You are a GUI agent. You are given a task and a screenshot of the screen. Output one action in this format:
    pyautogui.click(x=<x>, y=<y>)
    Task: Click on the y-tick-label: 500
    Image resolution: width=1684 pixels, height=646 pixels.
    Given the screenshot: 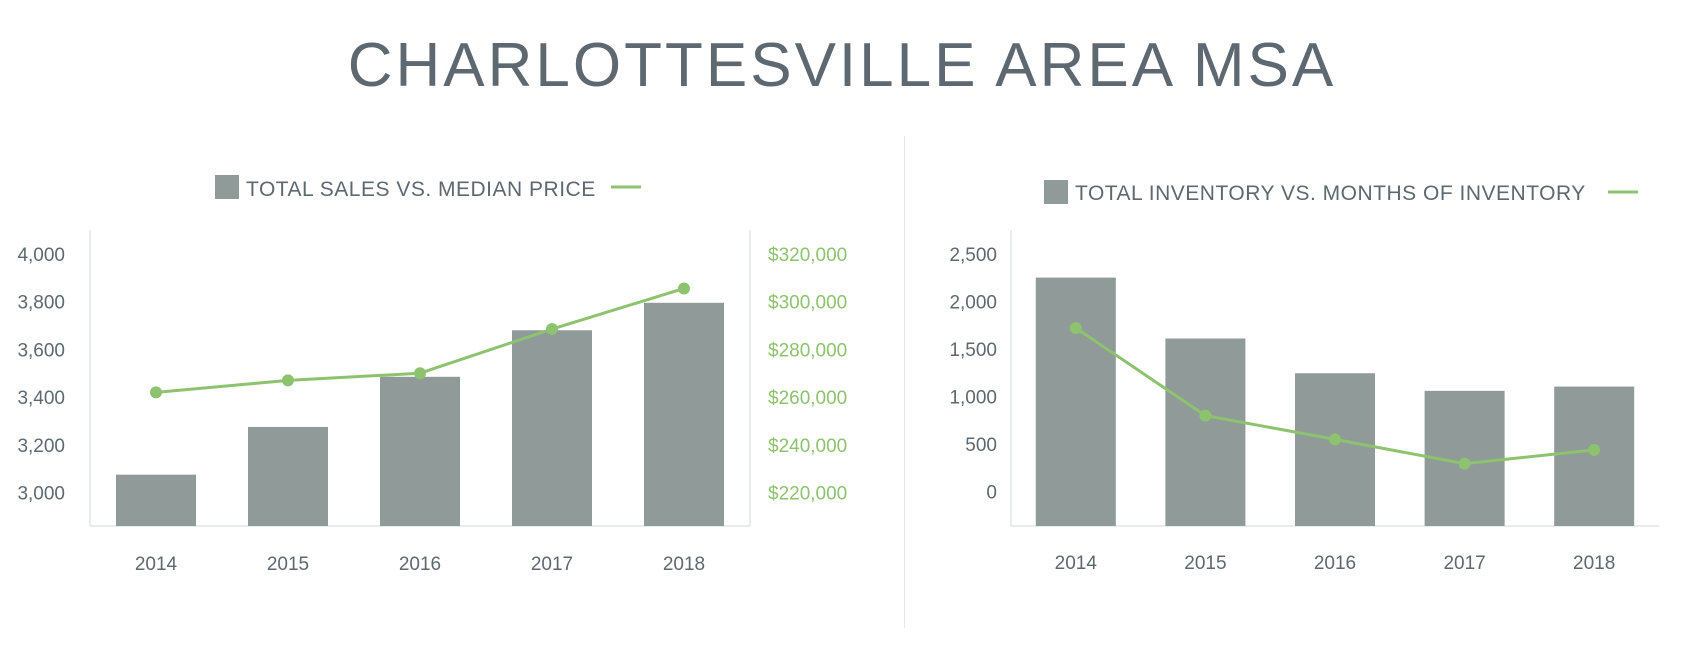 What is the action you would take?
    pyautogui.click(x=981, y=445)
    